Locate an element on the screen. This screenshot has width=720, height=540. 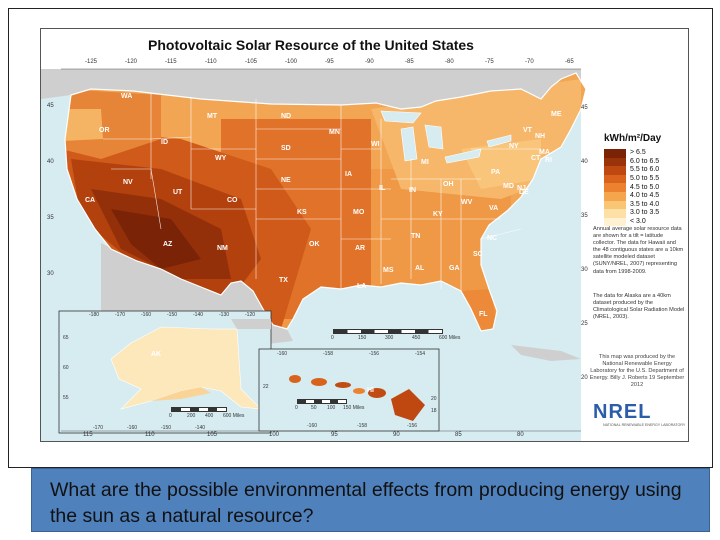
state-label-ks: KS is located at coordinates (302, 212).